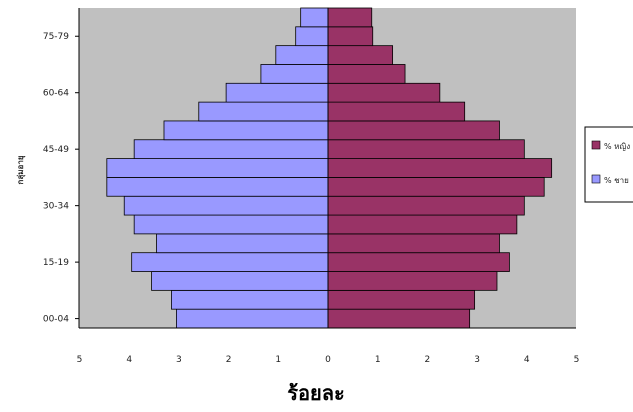 Image resolution: width=633 pixels, height=412 pixels. What do you see at coordinates (314, 17) in the screenshot?
I see `bar-male-80+` at bounding box center [314, 17].